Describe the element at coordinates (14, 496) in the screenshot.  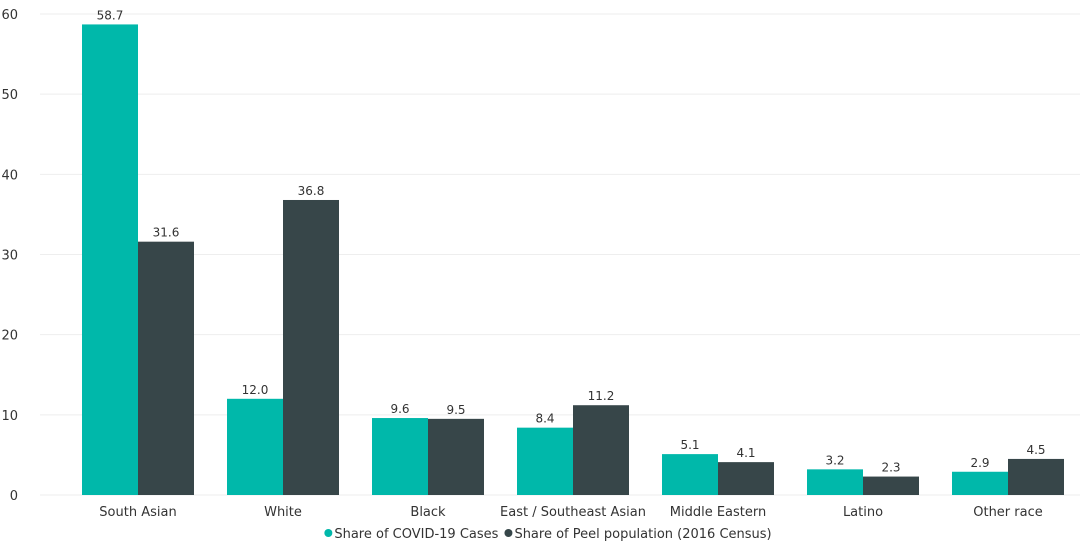
I see `y-tick-label: 0` at that location.